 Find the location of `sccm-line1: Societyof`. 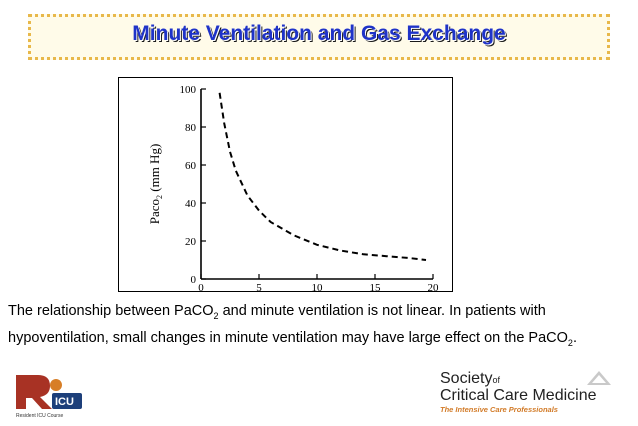

sccm-line1: Societyof is located at coordinates (470, 379).